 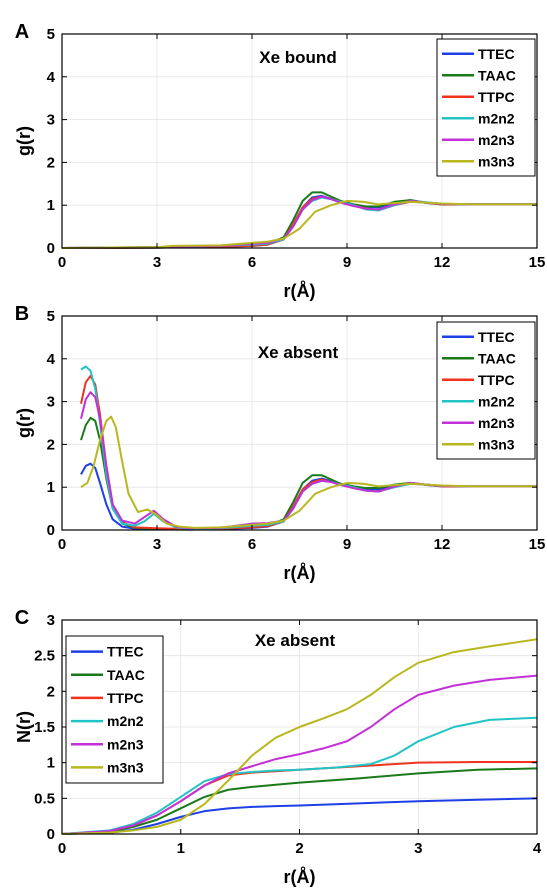 What do you see at coordinates (22, 618) in the screenshot?
I see `panel-label: C` at bounding box center [22, 618].